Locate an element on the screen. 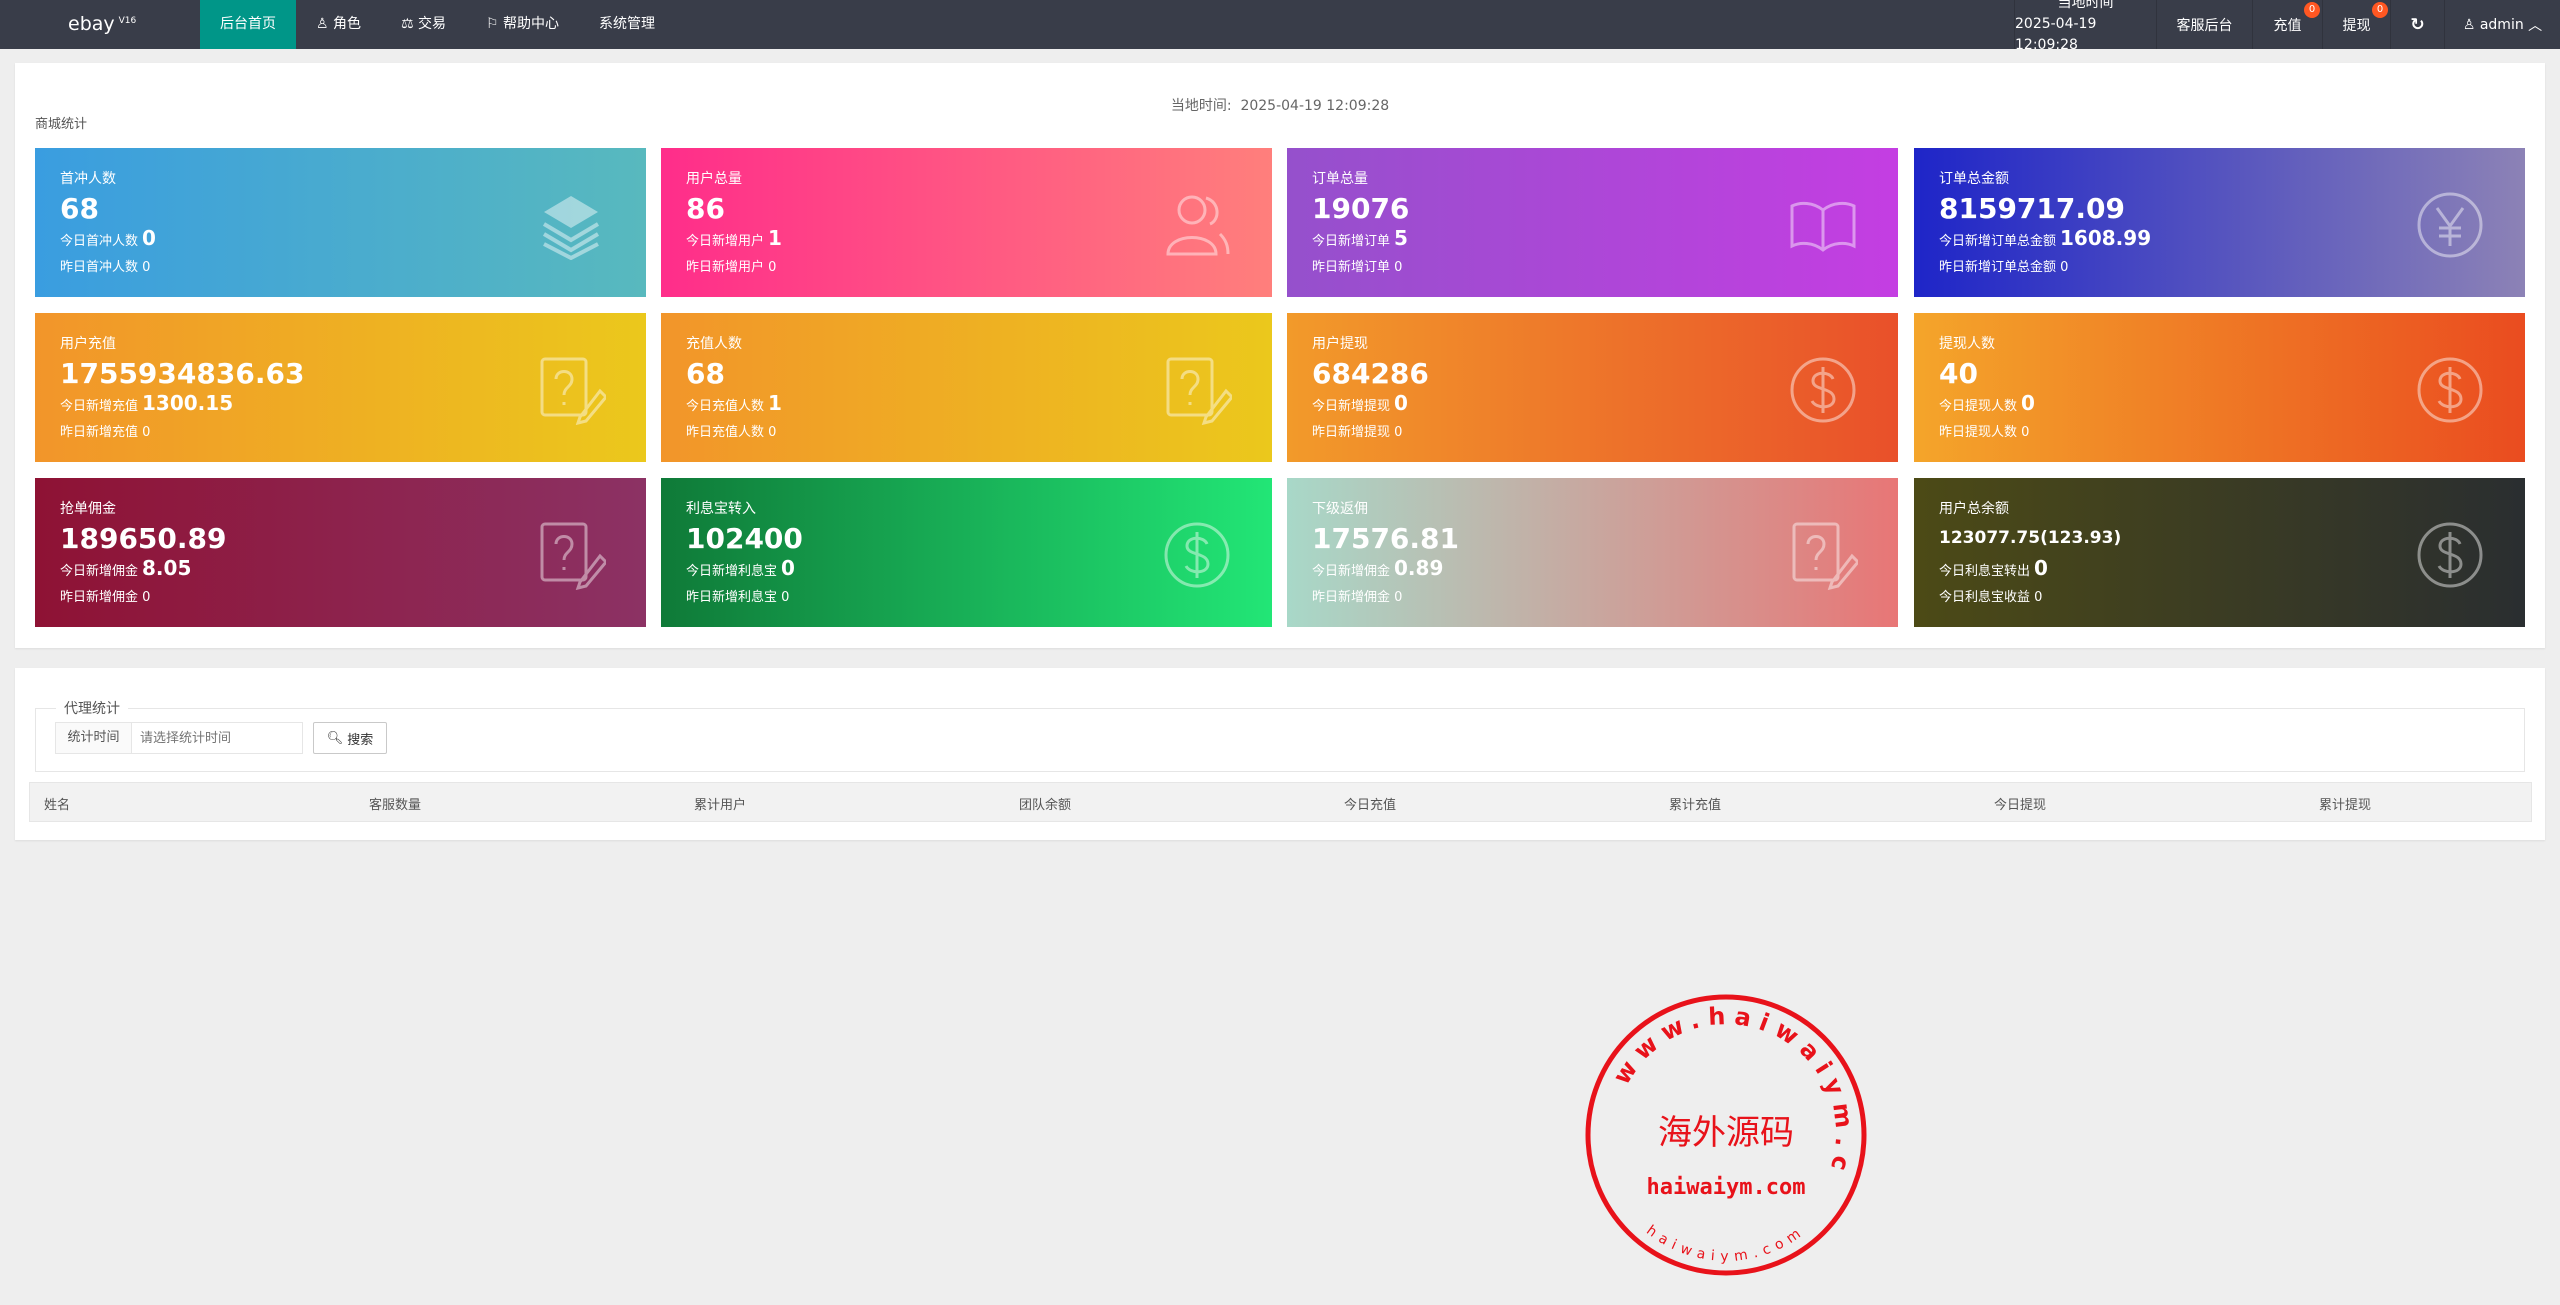 The width and height of the screenshot is (2560, 1305). time-label: 统计时间 is located at coordinates (94, 738).